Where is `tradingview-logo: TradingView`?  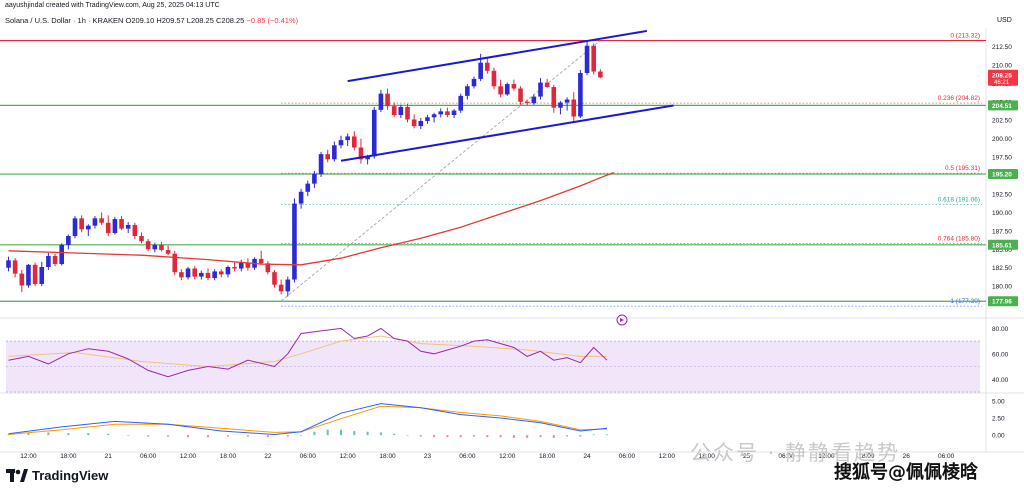 tradingview-logo: TradingView is located at coordinates (57, 475).